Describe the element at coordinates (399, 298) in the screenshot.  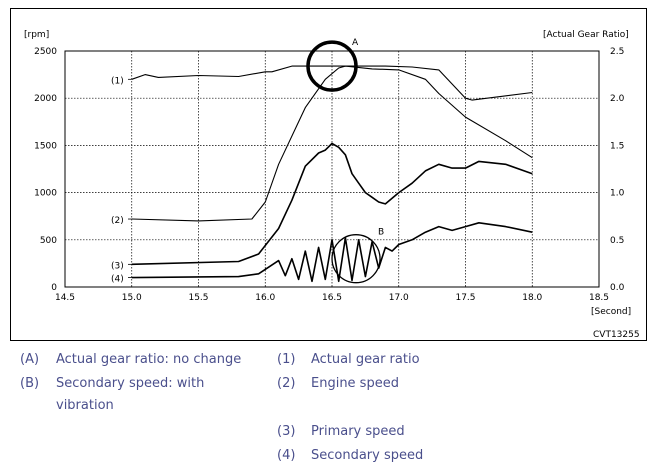
I see `x-tick-label: 17.0` at that location.